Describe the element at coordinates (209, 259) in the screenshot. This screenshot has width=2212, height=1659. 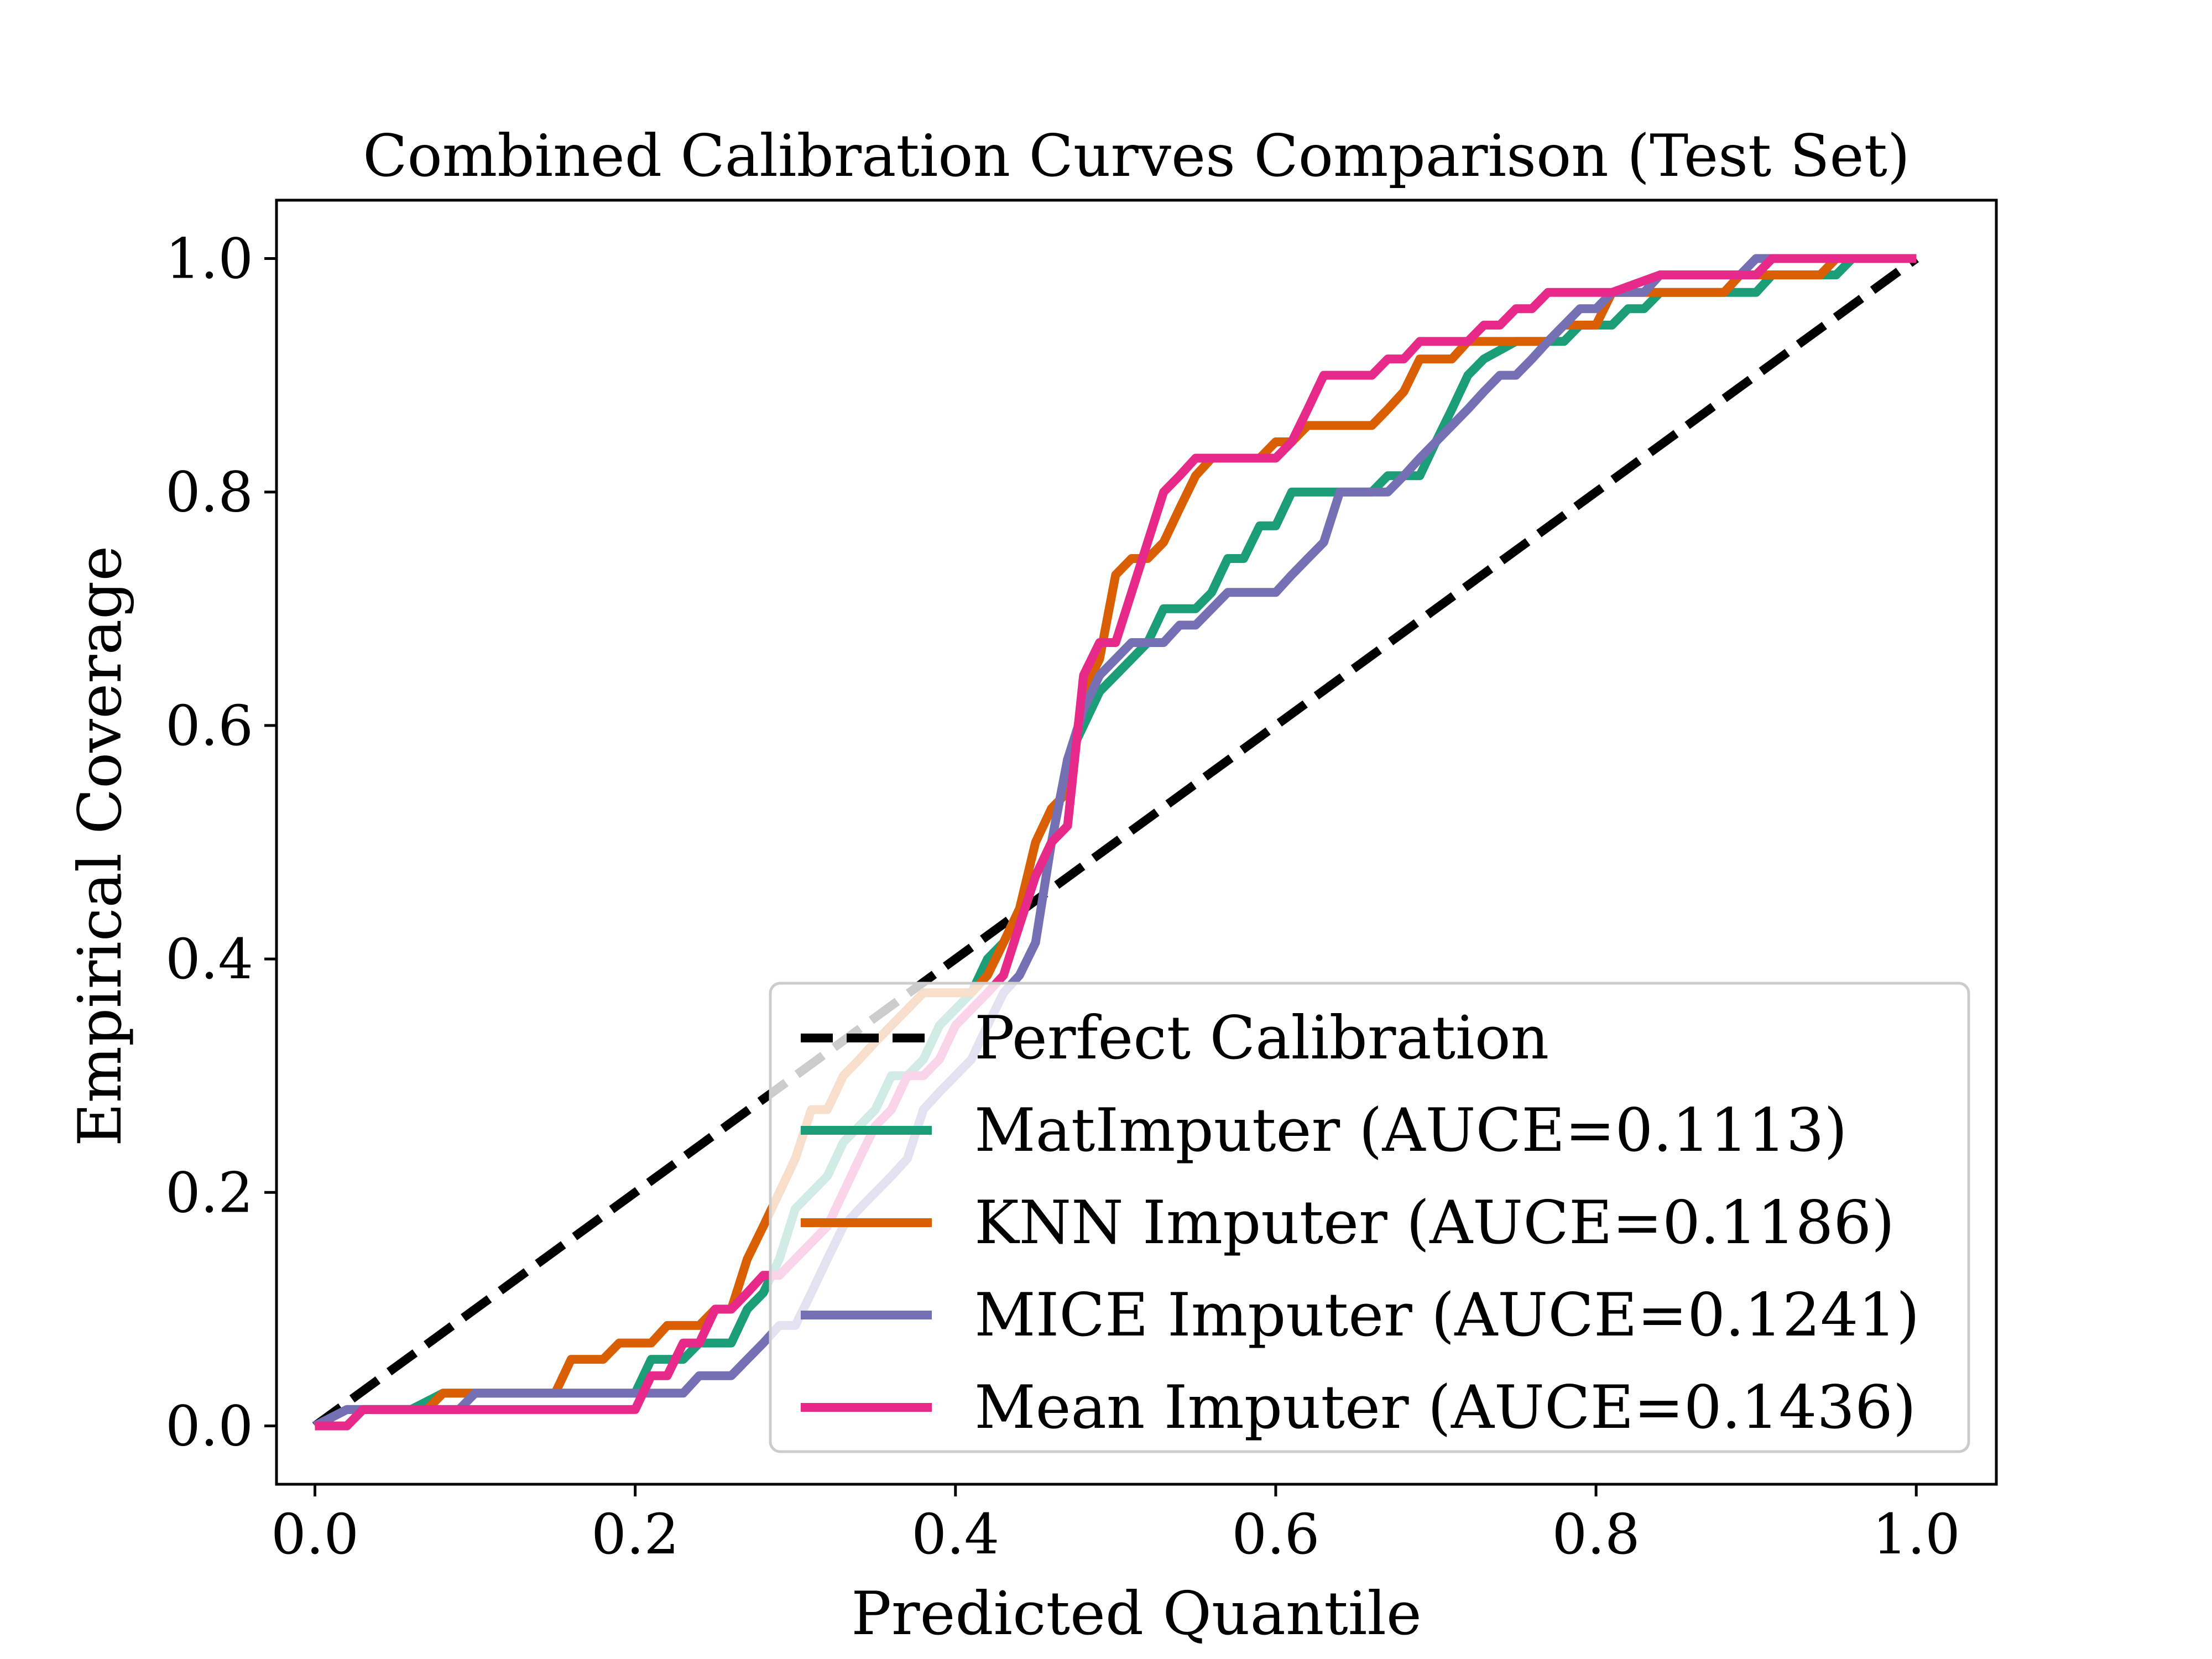
I see `y-tick-label: 1.0` at that location.